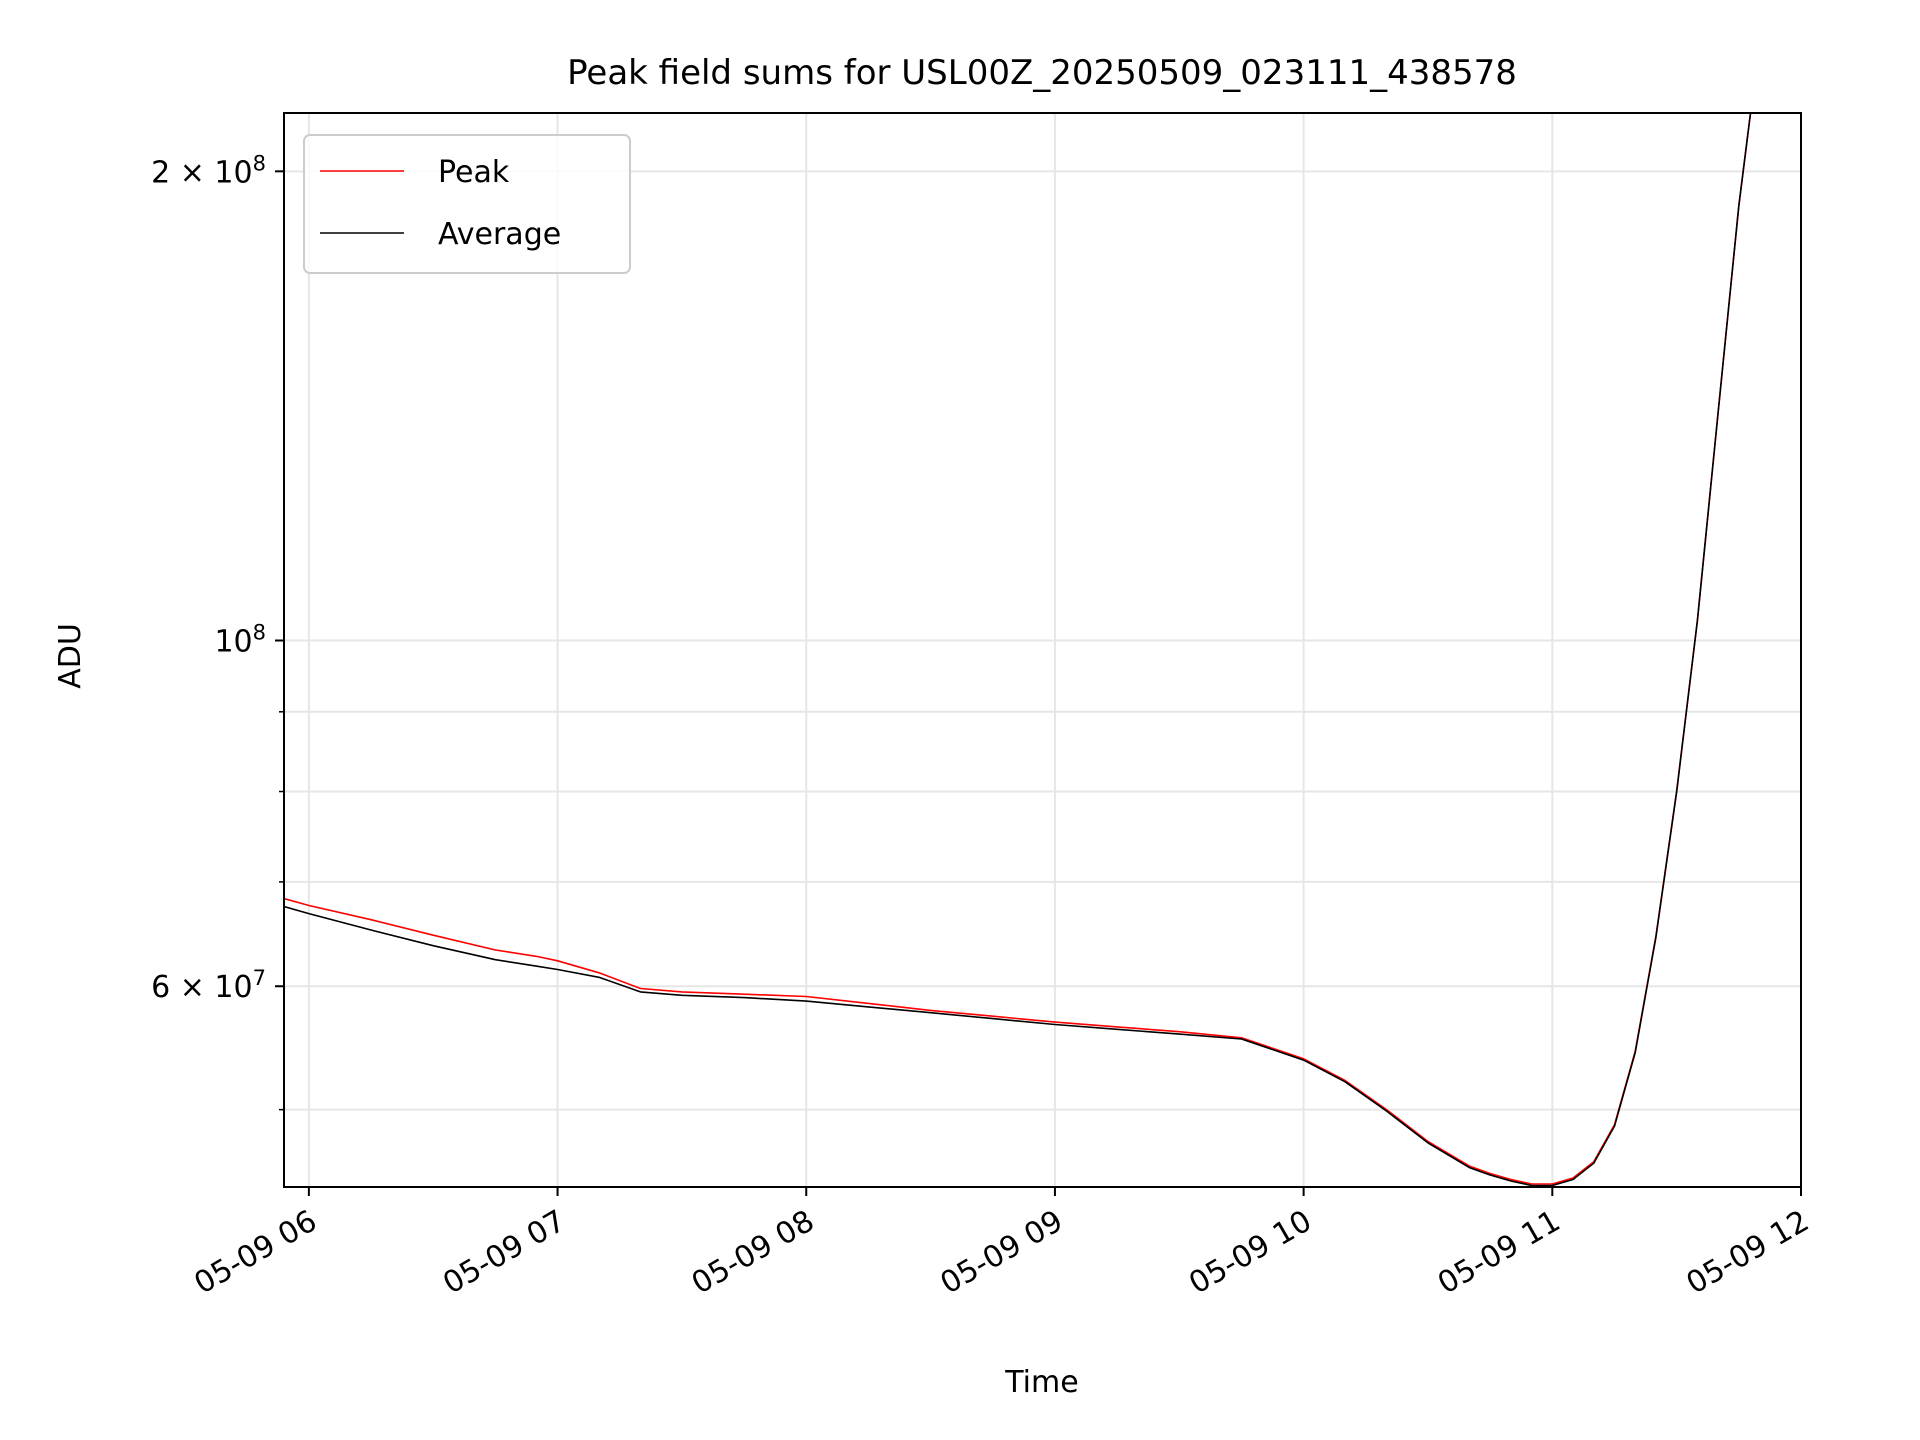  I want to click on x-tick-label: 05-09 10, so click(1250, 1253).